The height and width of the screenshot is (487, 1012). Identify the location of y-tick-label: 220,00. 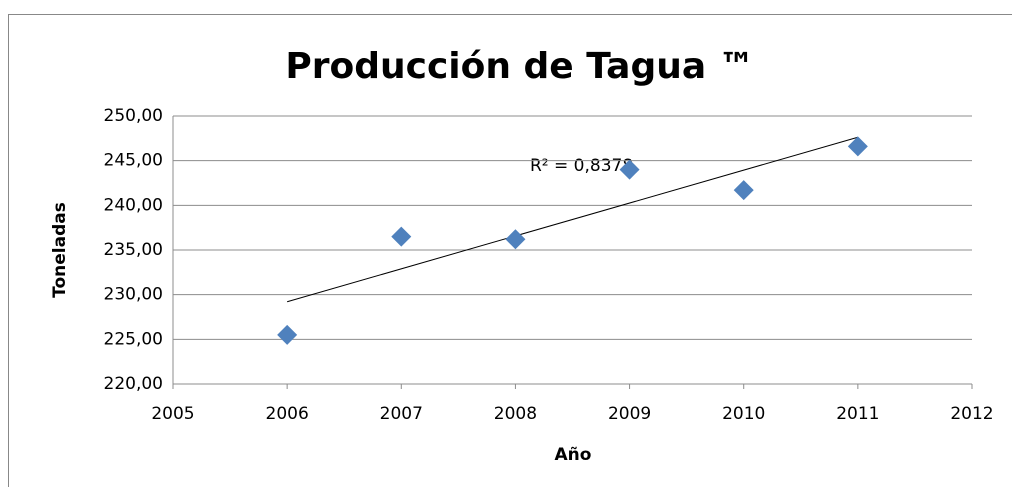
(133, 384).